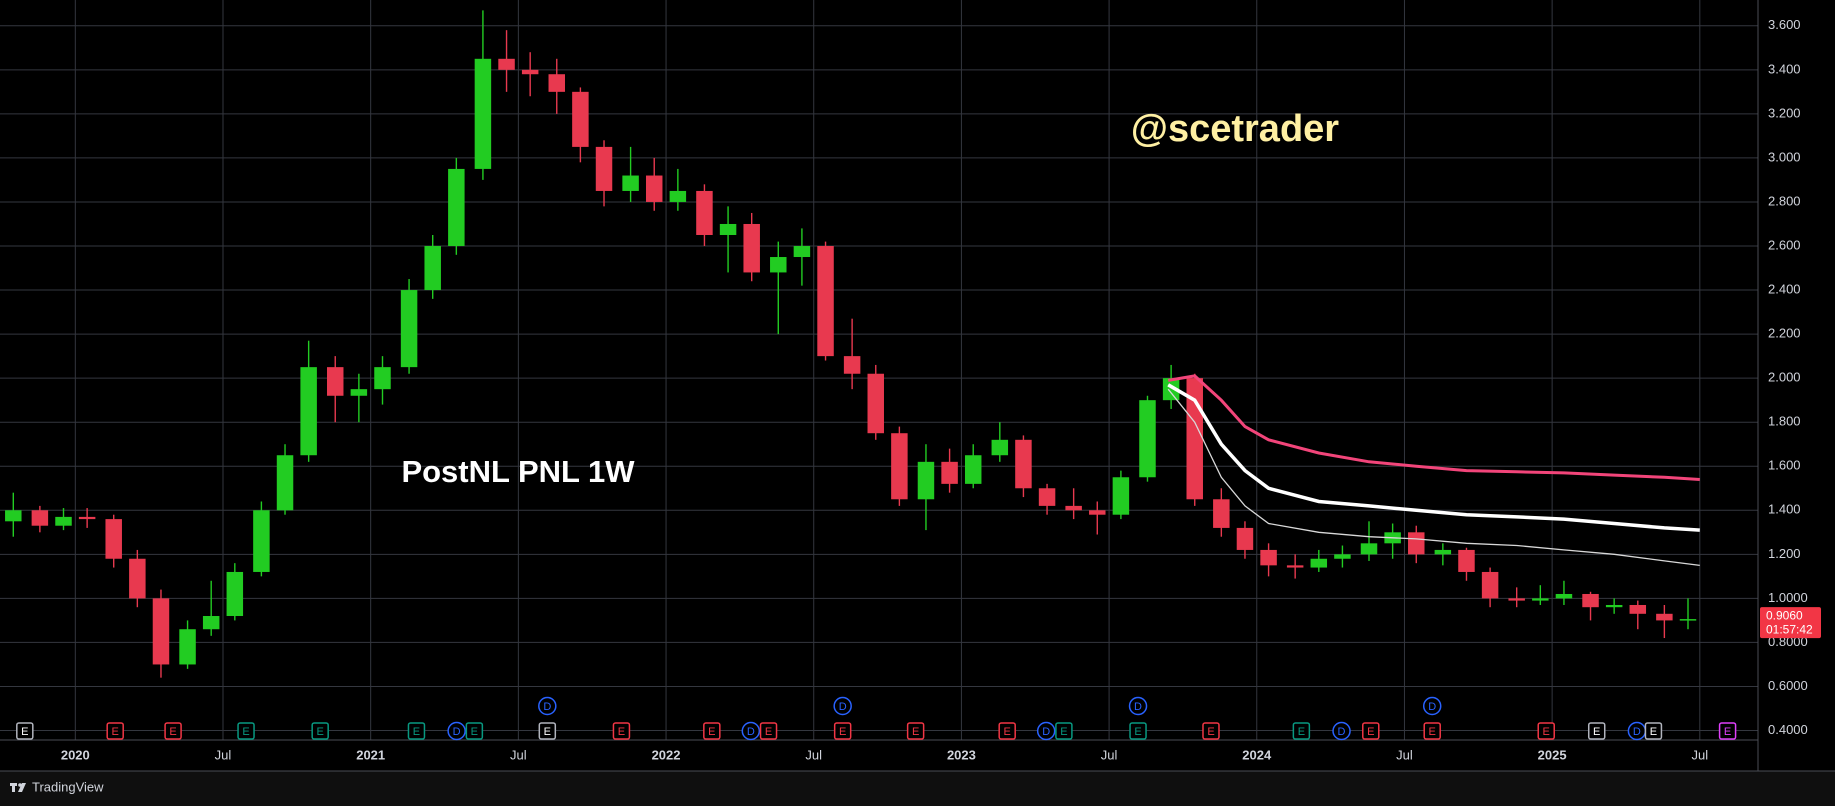  What do you see at coordinates (1784, 244) in the screenshot?
I see `y-tick-label: 2.600` at bounding box center [1784, 244].